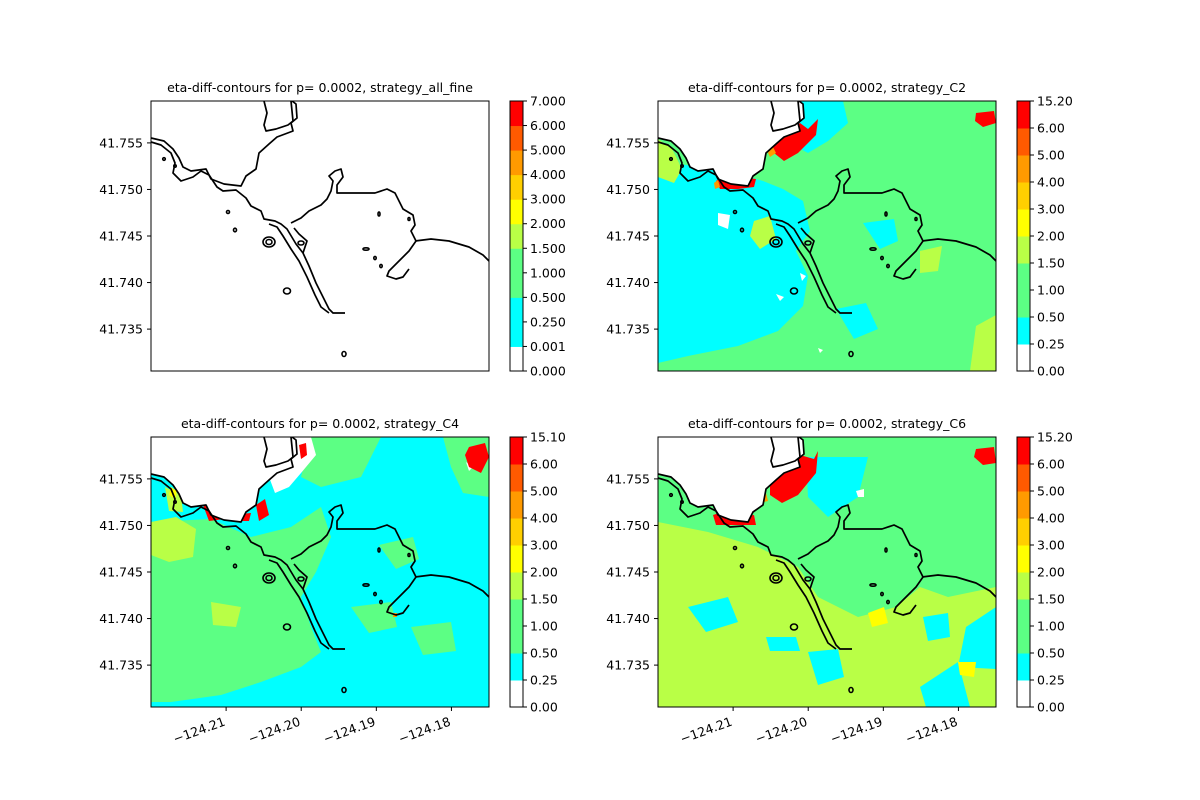  Describe the element at coordinates (1051, 209) in the screenshot. I see `colorbar-tick-label: 3.00` at that location.